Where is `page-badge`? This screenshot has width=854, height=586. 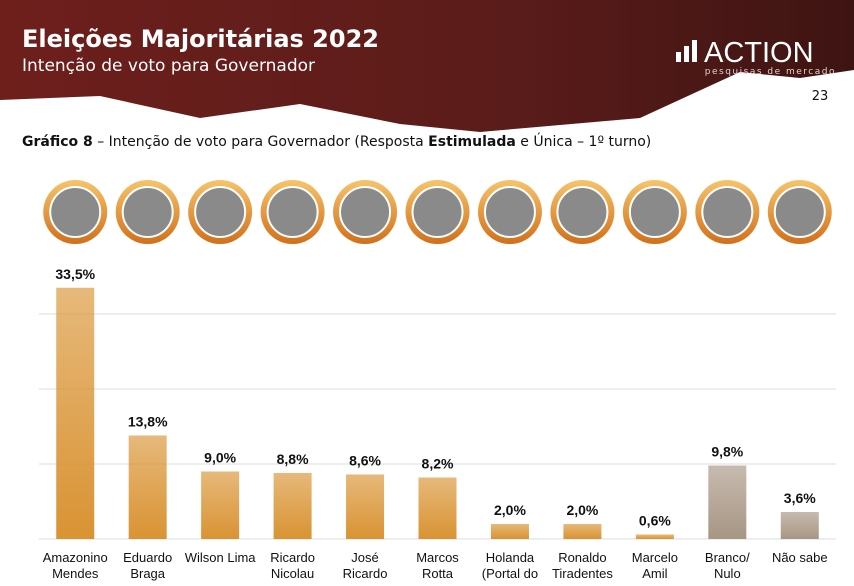 page-badge is located at coordinates (820, 95).